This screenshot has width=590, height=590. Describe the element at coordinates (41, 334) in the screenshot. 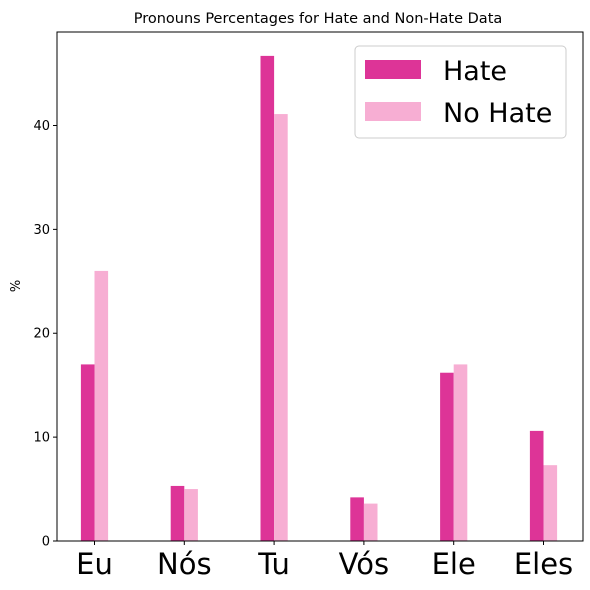

I see `y-tick-label: 20` at that location.